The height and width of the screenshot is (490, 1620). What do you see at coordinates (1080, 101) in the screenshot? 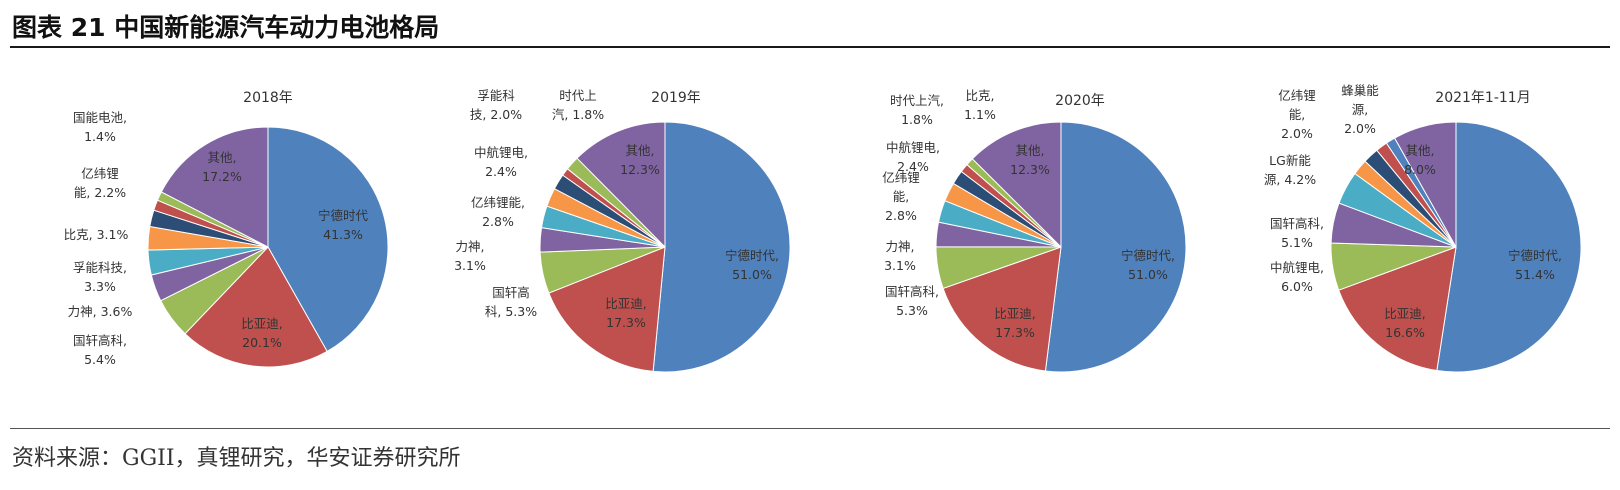
I see `pie-title-3: 2020年` at bounding box center [1080, 101].